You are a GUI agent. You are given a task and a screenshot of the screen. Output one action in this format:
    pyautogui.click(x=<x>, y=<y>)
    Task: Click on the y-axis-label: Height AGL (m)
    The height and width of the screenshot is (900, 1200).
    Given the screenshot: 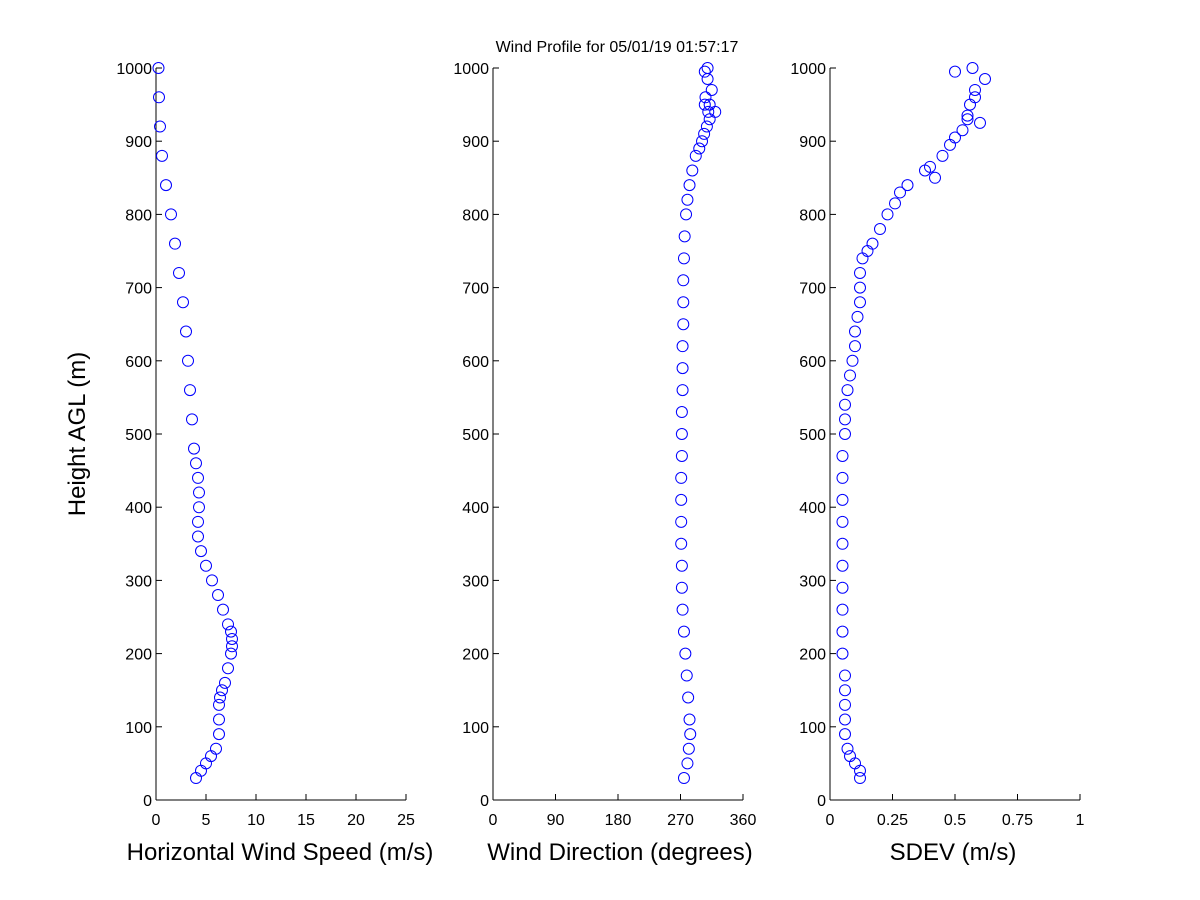 What is the action you would take?
    pyautogui.click(x=77, y=434)
    